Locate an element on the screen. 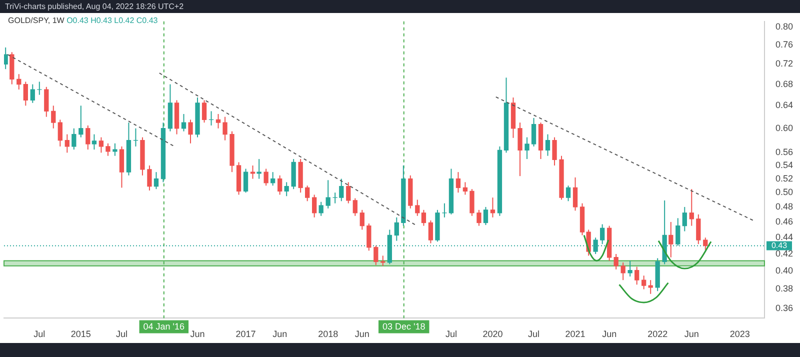  y-tick-label: 0.76 is located at coordinates (784, 45).